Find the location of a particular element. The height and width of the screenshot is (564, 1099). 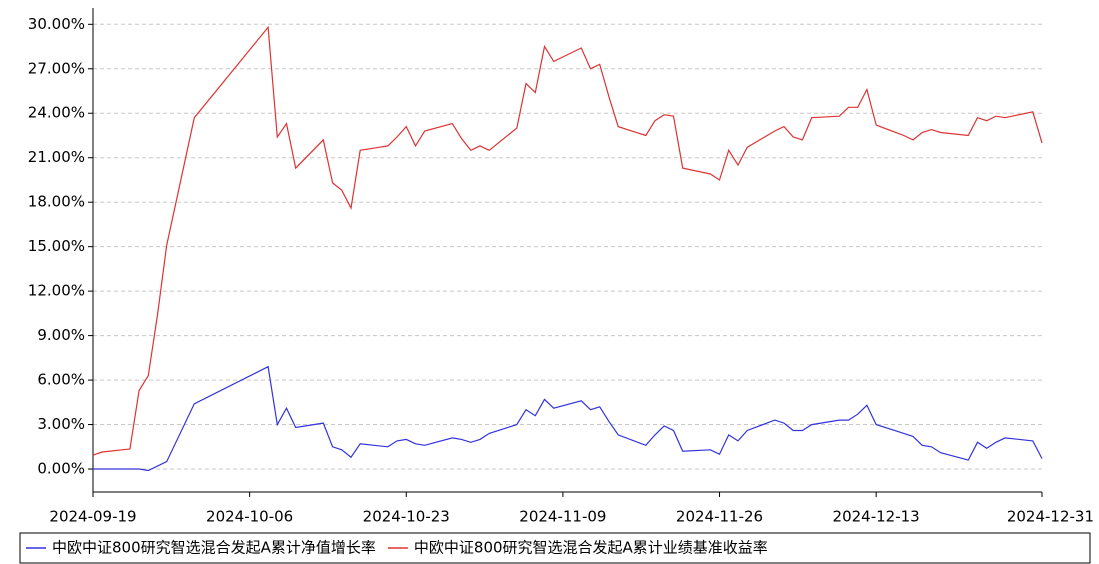

x-tick-label: 2024-10-23 is located at coordinates (406, 517).